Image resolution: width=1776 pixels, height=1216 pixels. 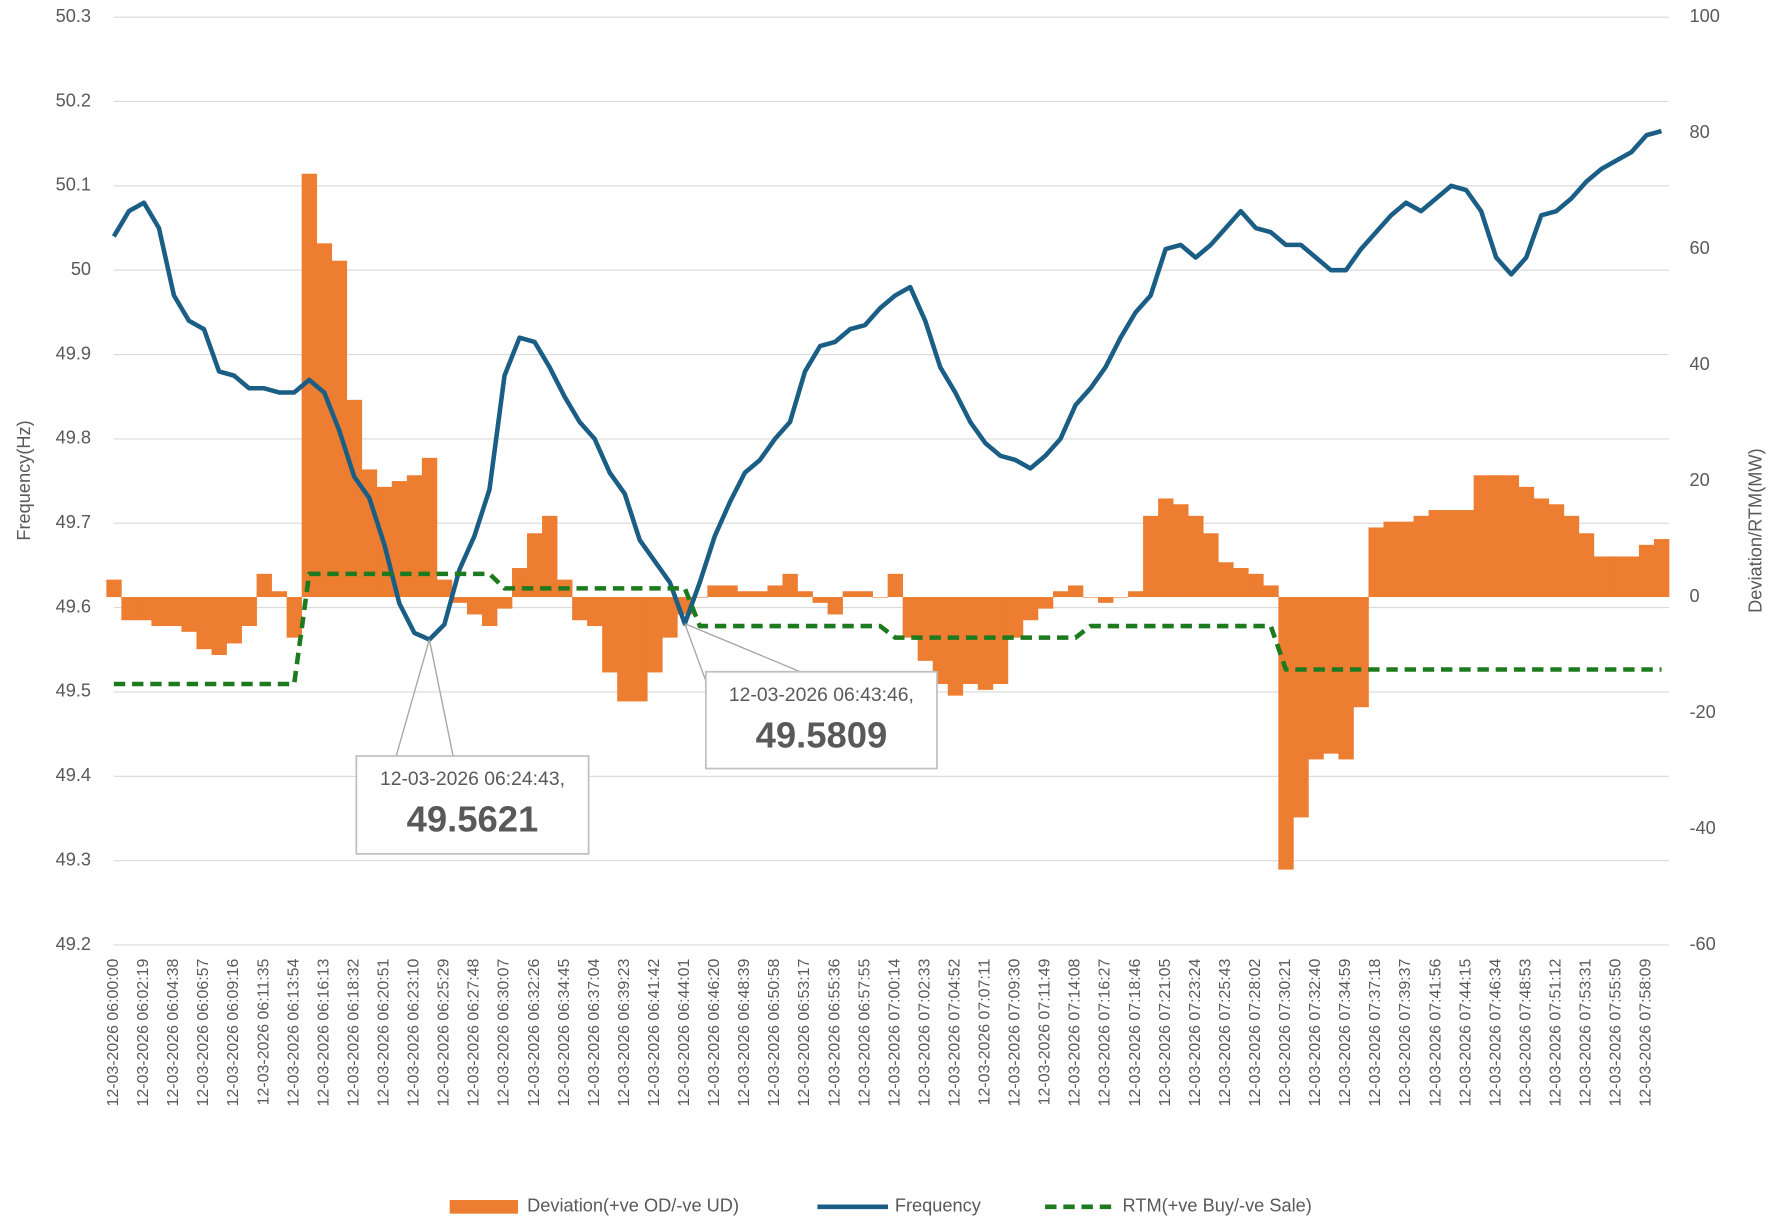 What do you see at coordinates (1699, 364) in the screenshot?
I see `y2-tick-label: 40` at bounding box center [1699, 364].